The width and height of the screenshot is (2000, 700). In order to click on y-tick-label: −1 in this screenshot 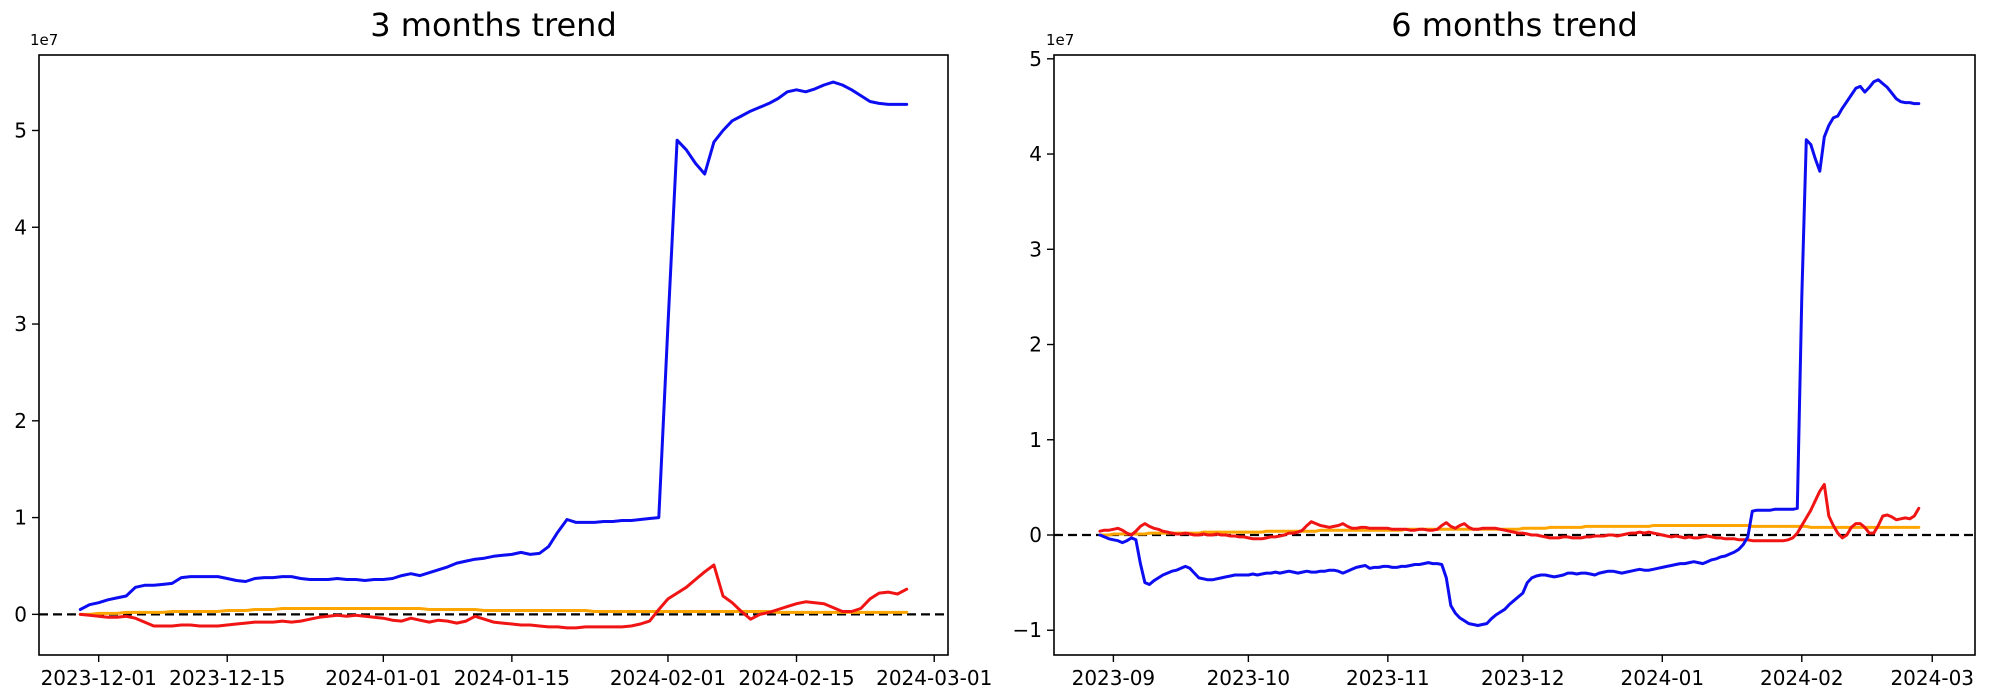, I will do `click(1027, 630)`.